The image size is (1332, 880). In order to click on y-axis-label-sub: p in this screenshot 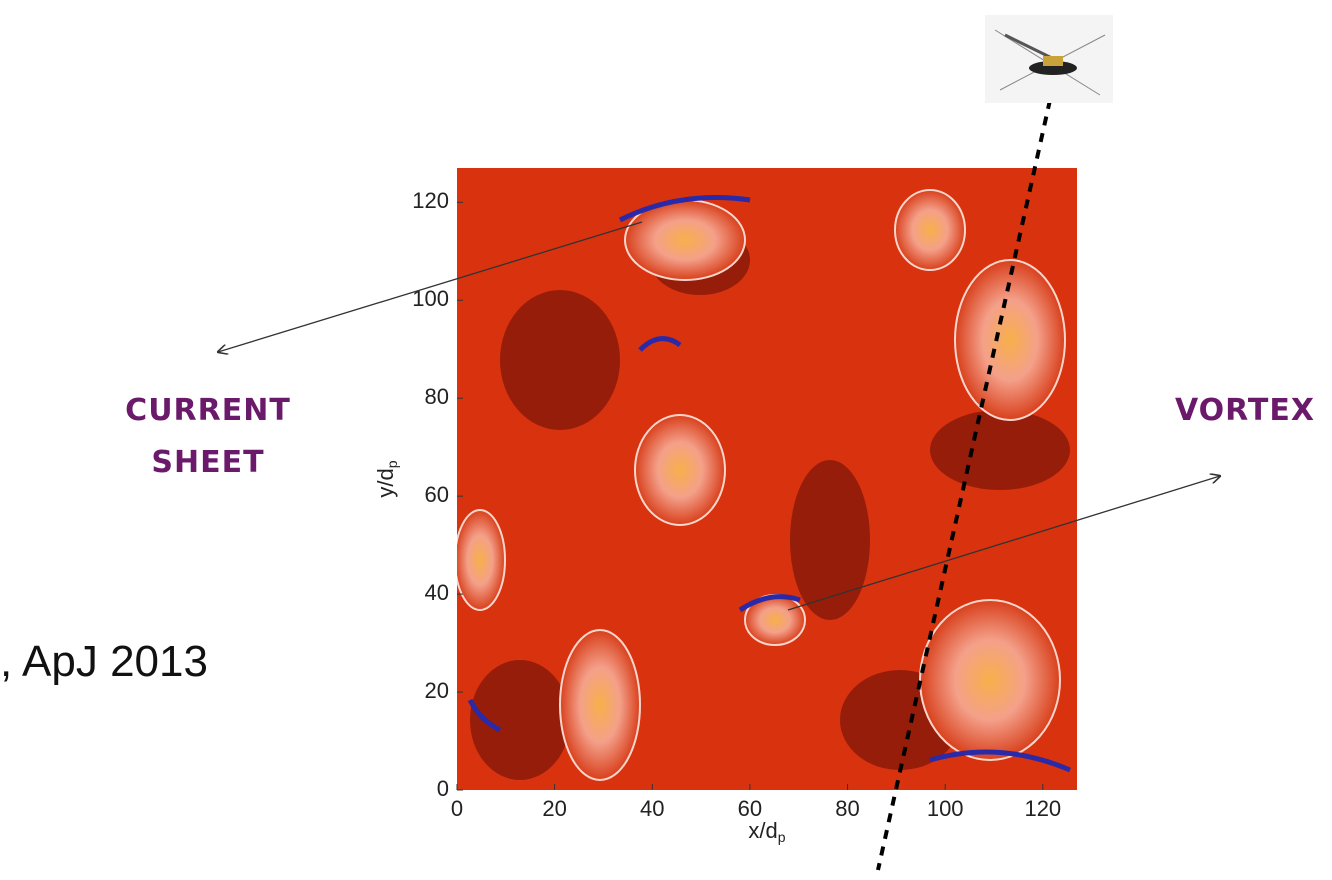, I will do `click(392, 464)`.